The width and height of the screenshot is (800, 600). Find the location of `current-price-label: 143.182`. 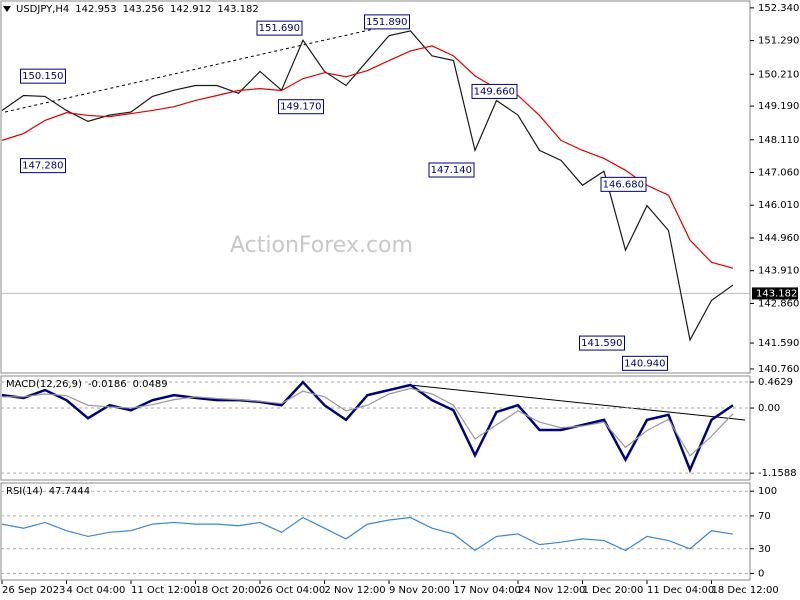

current-price-label: 143.182 is located at coordinates (776, 293).